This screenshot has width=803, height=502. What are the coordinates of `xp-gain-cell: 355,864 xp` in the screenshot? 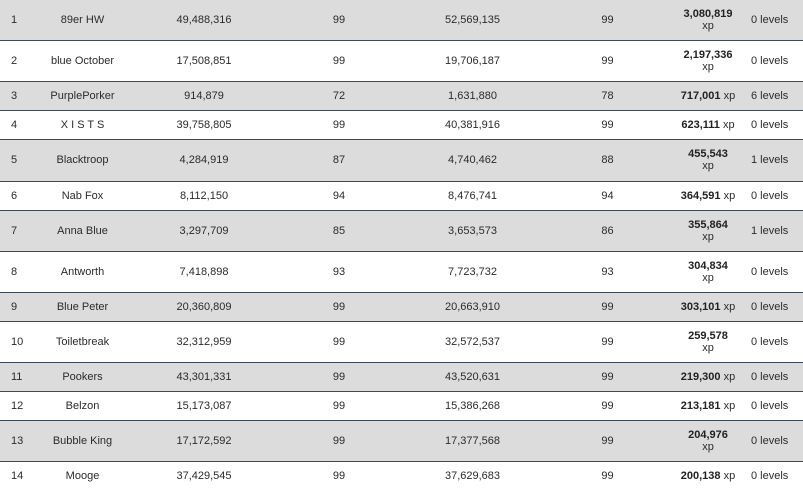 It's located at (708, 230).